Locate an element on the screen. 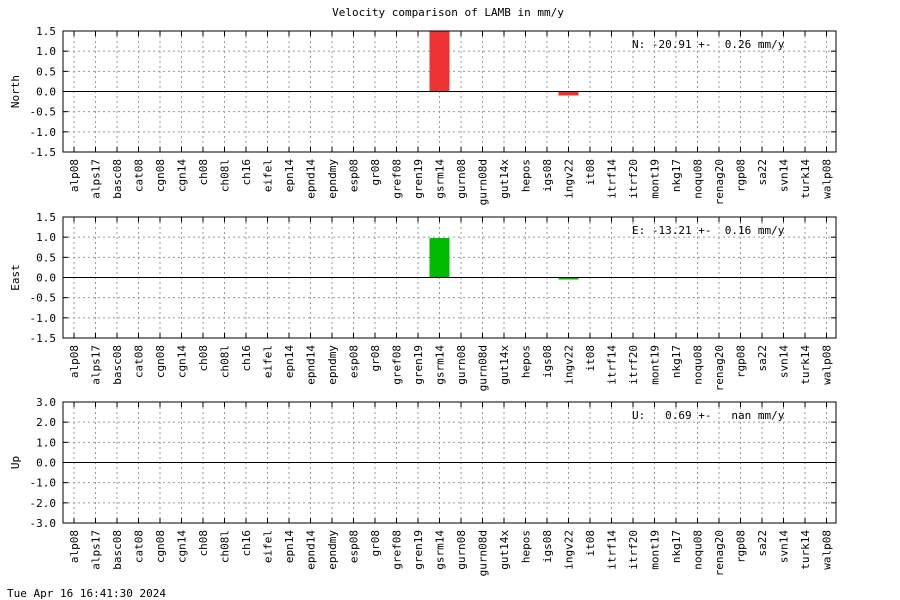 This screenshot has width=900, height=600. x-tick-label: gr08 is located at coordinates (375, 543).